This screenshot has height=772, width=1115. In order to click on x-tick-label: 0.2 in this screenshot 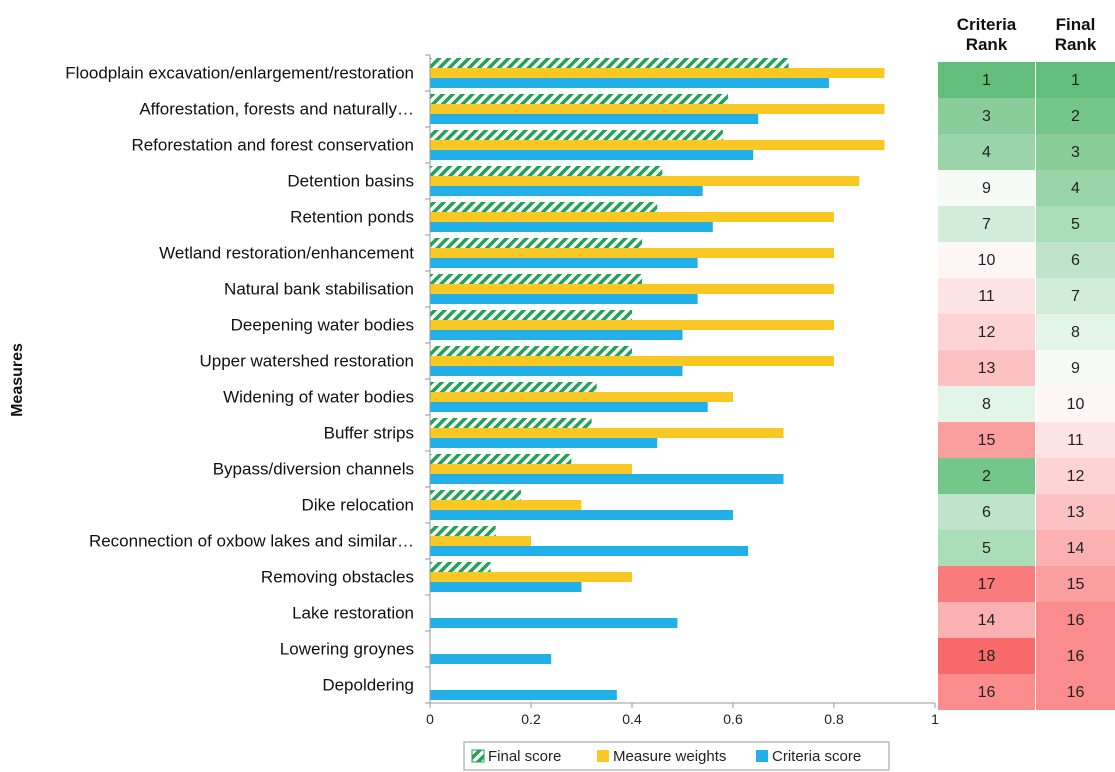, I will do `click(531, 719)`.